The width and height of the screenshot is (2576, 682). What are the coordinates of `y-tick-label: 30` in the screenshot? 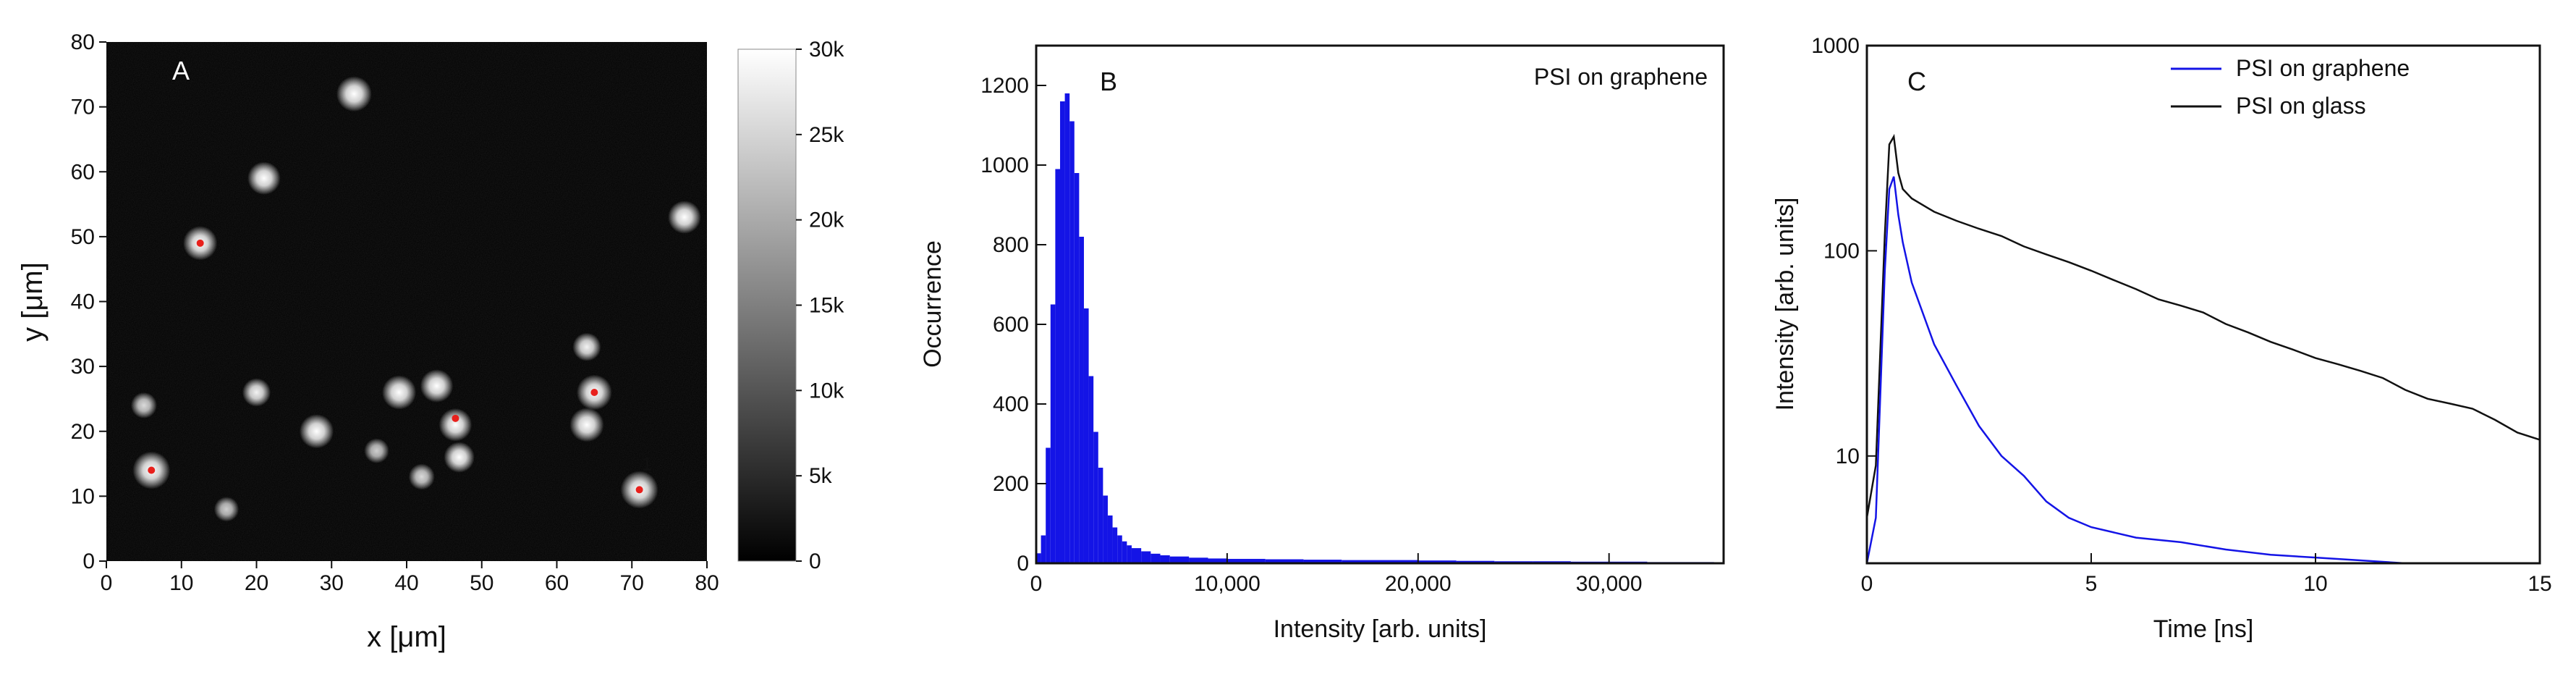 It's located at (83, 367).